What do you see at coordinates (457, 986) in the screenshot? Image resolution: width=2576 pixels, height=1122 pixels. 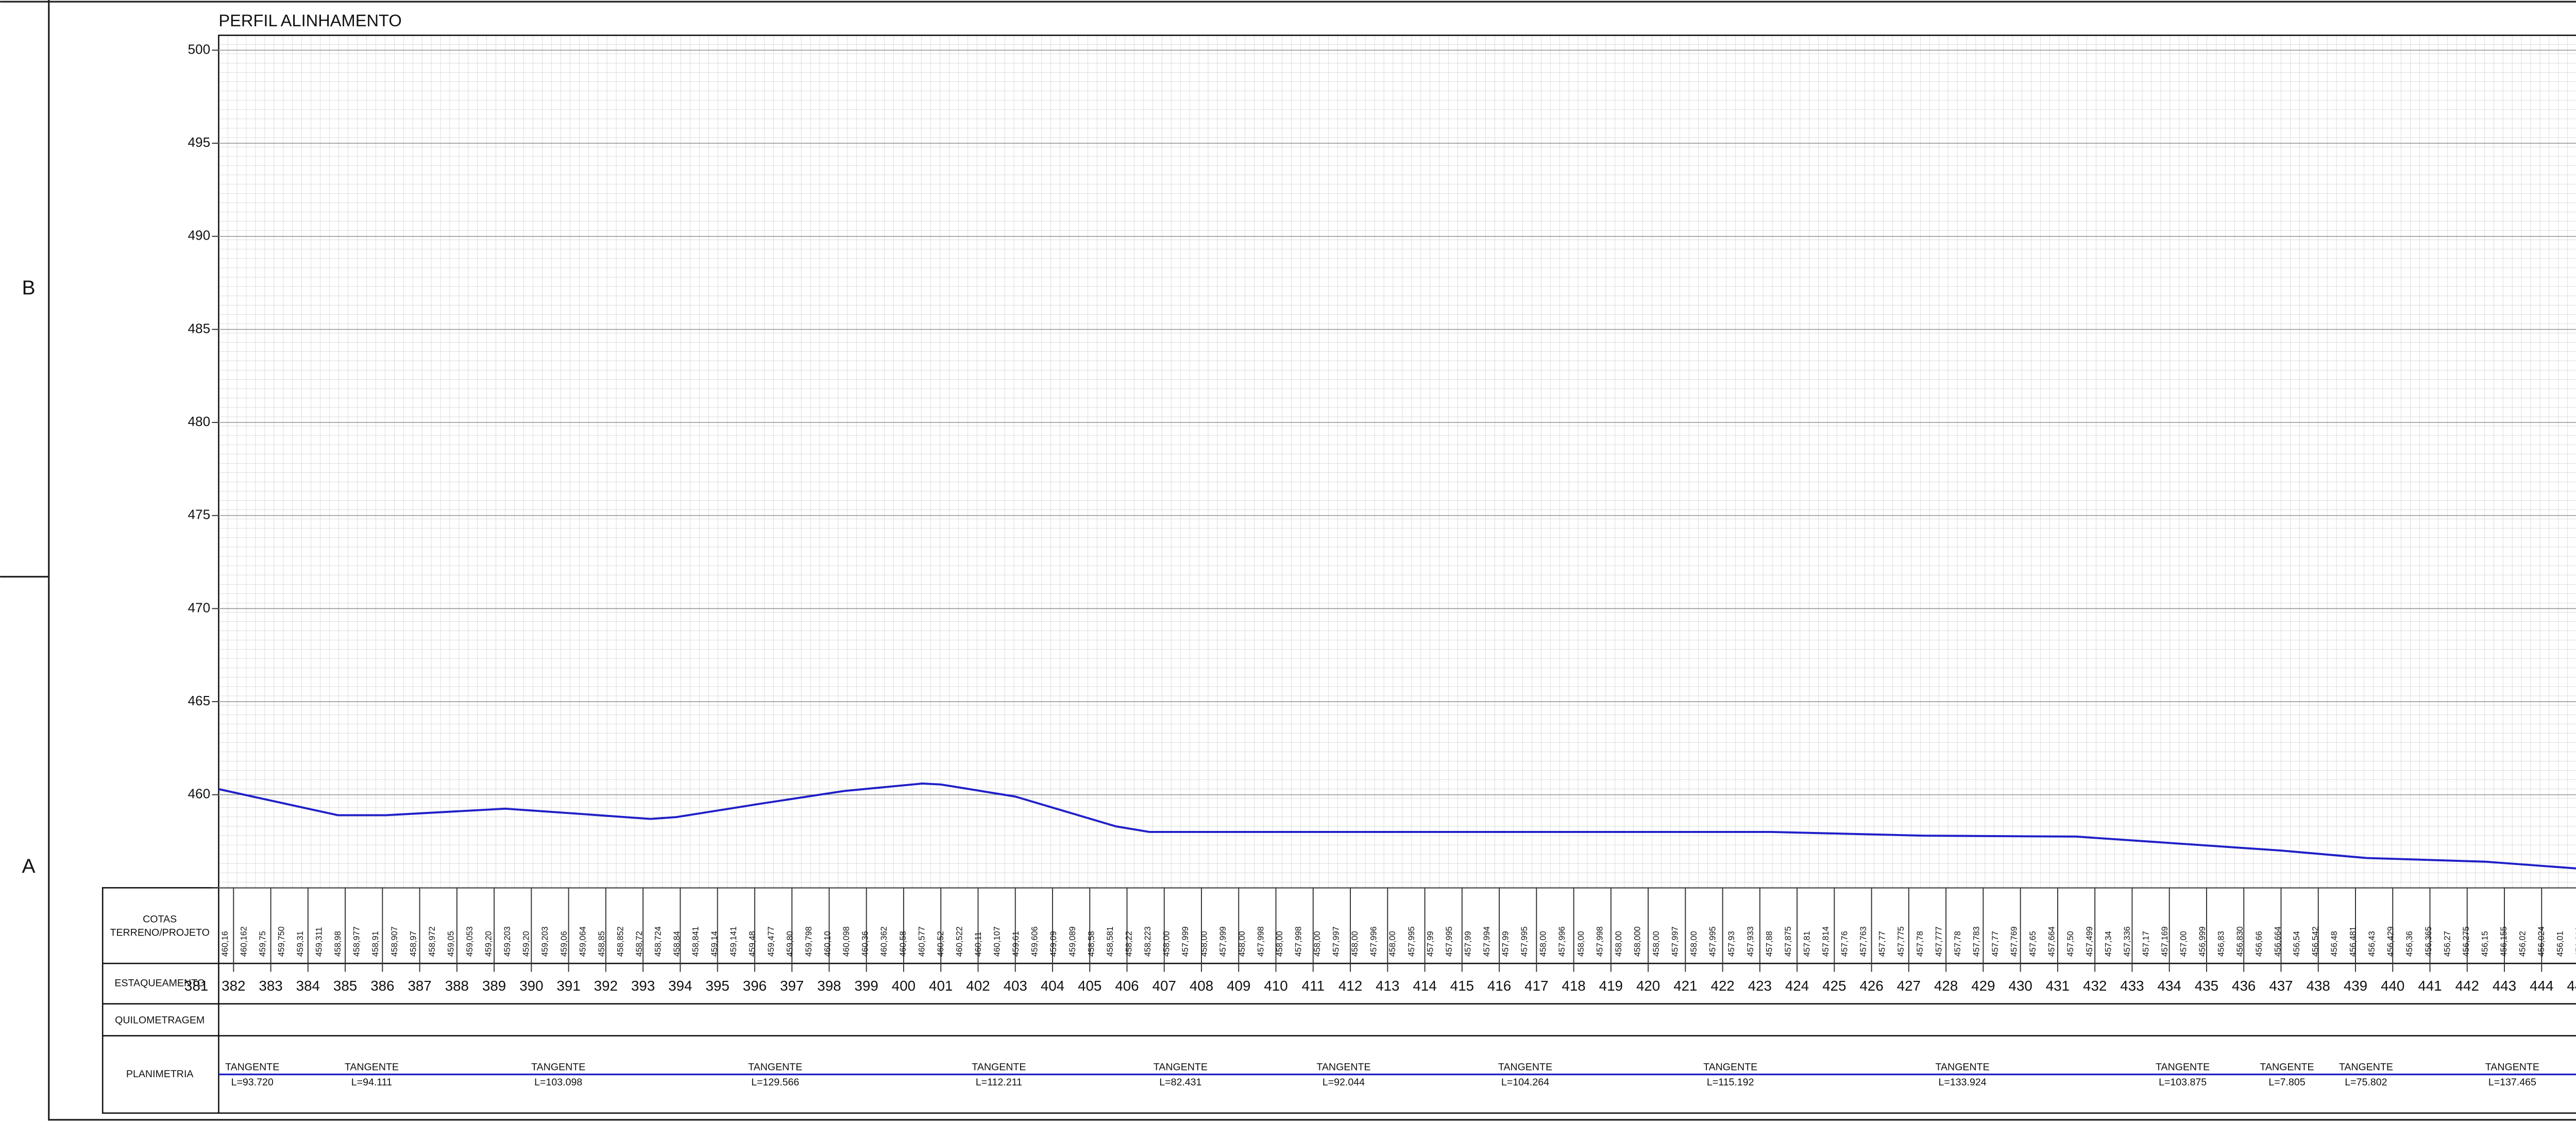 I see `station-label: 388` at bounding box center [457, 986].